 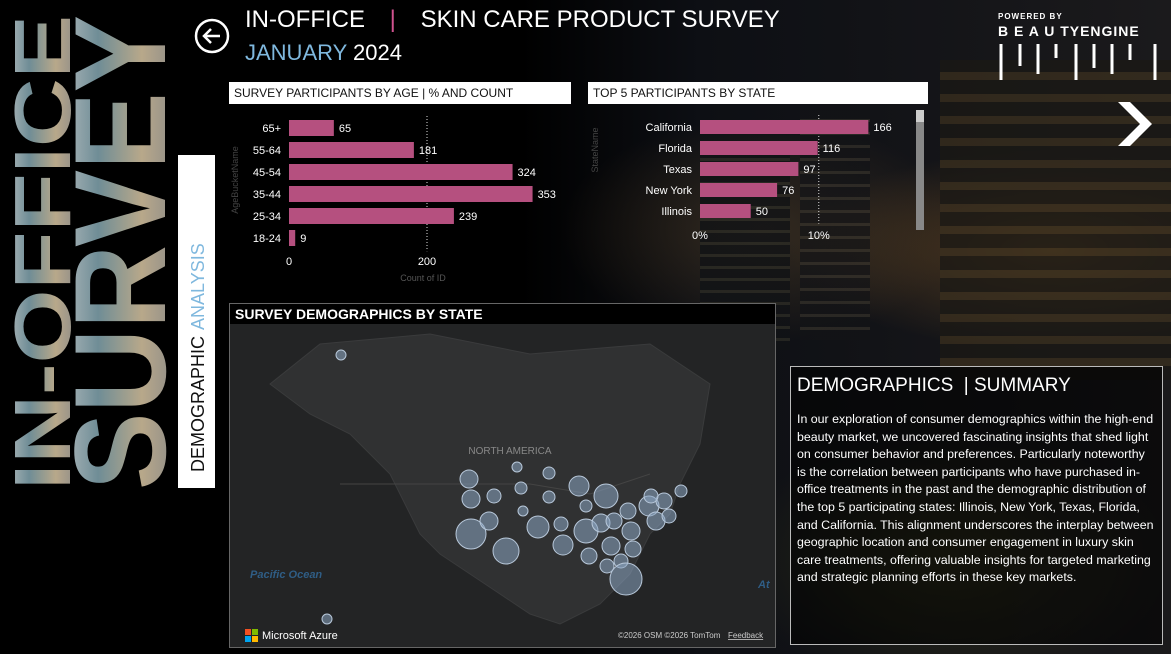 I want to click on scrollbar, so click(x=920, y=170).